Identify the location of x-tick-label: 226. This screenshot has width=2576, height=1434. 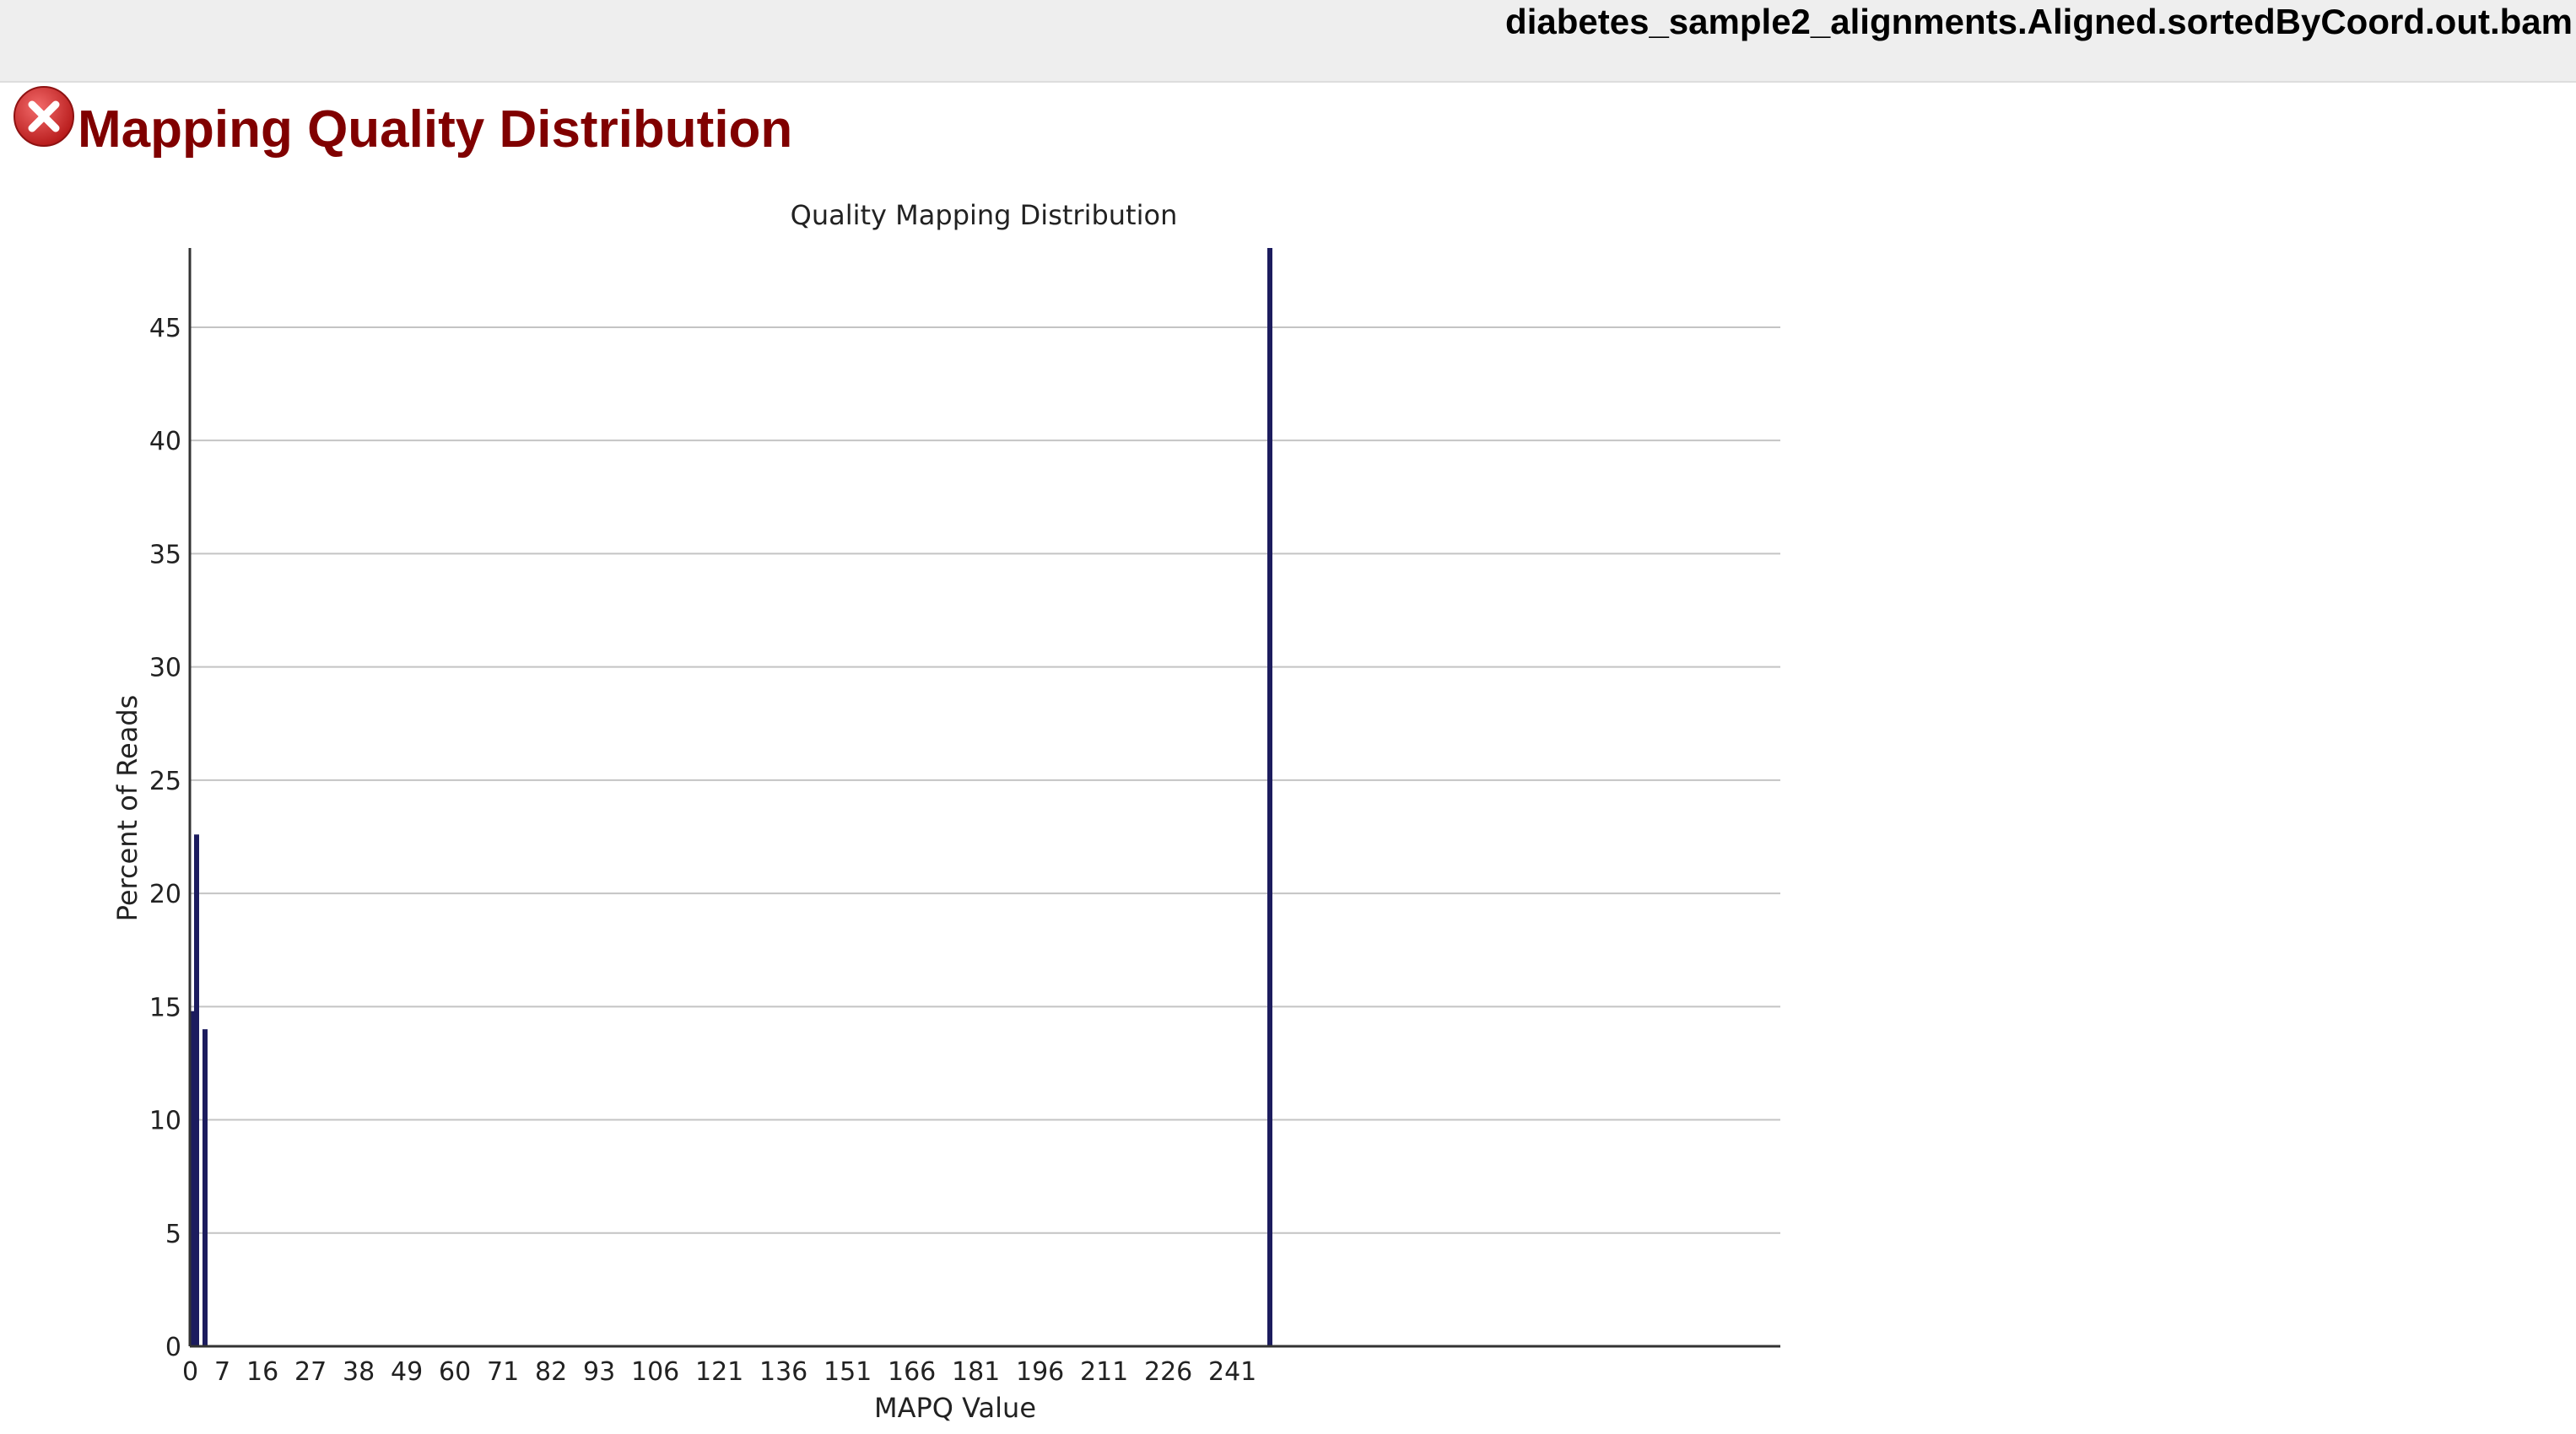
(1168, 1372).